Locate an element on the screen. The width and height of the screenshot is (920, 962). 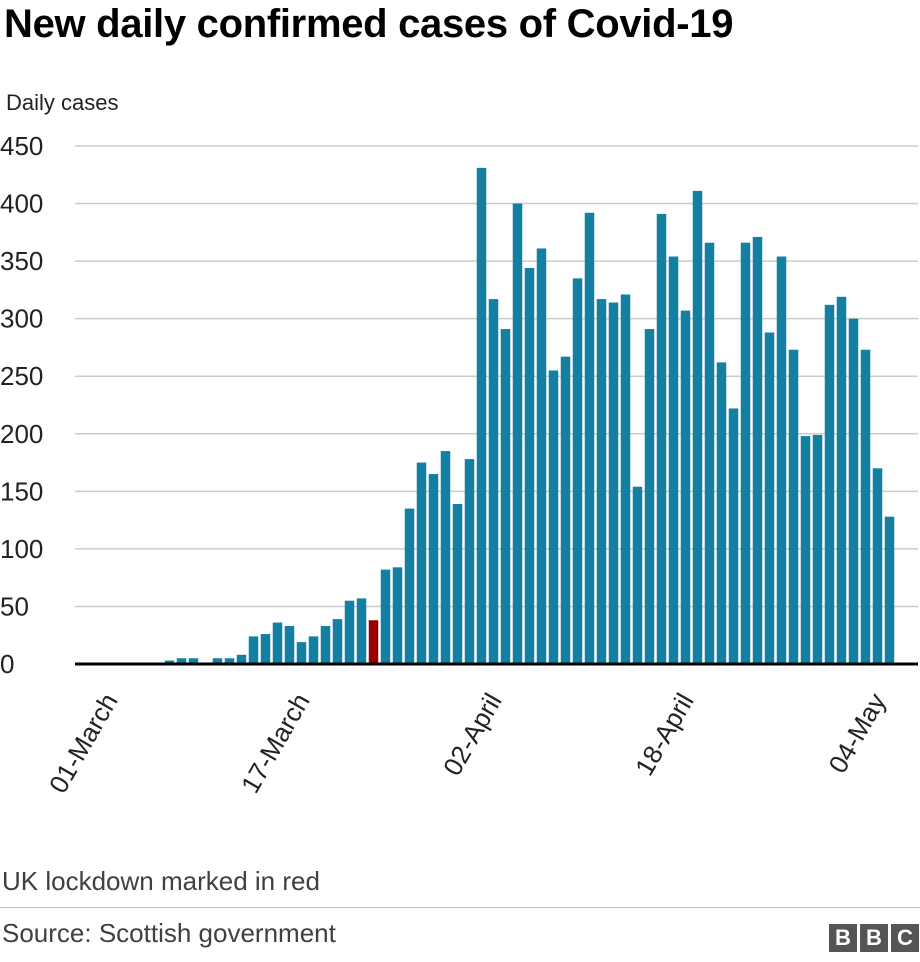
x-tick: 18-April is located at coordinates (664, 734).